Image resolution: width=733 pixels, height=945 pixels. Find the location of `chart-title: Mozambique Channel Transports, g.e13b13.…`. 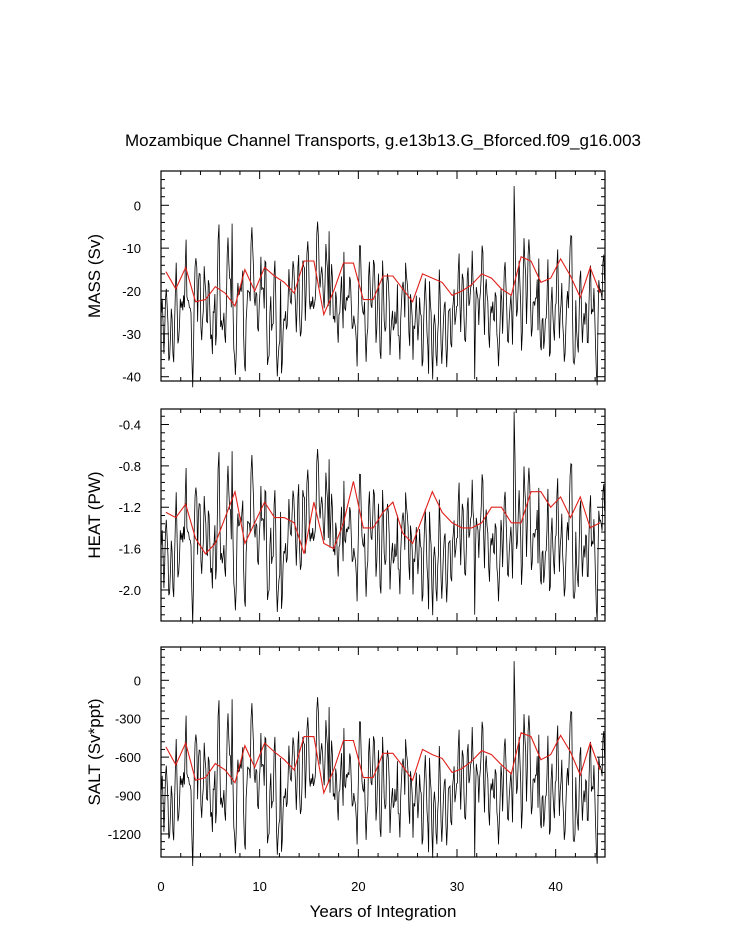

chart-title: Mozambique Channel Transports, g.e13b13.… is located at coordinates (383, 140).